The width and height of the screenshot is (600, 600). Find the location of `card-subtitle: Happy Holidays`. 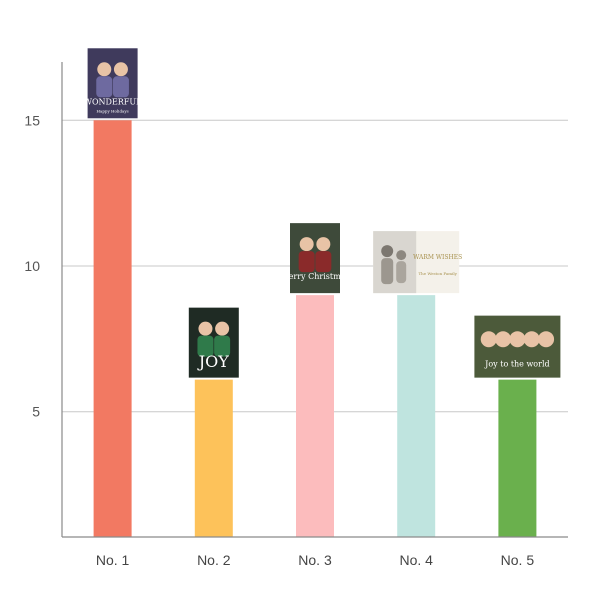

card-subtitle: Happy Holidays is located at coordinates (112, 110).